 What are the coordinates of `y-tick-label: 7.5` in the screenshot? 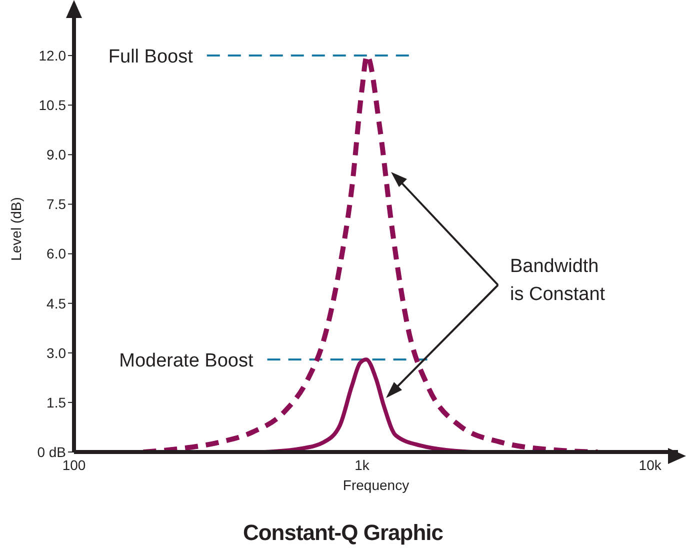 It's located at (56, 204).